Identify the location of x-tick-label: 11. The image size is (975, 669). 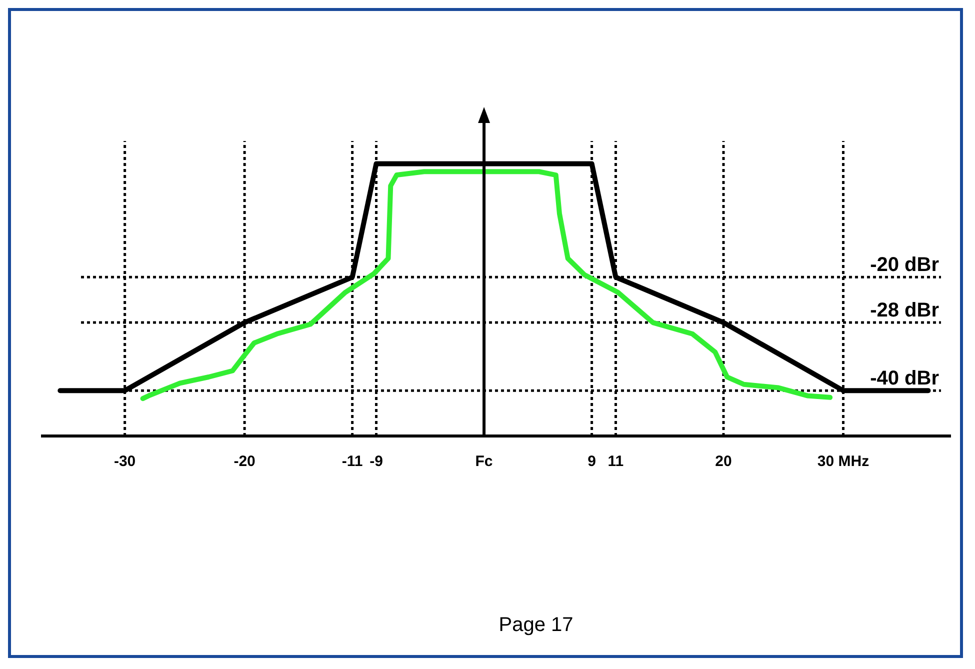
(616, 461).